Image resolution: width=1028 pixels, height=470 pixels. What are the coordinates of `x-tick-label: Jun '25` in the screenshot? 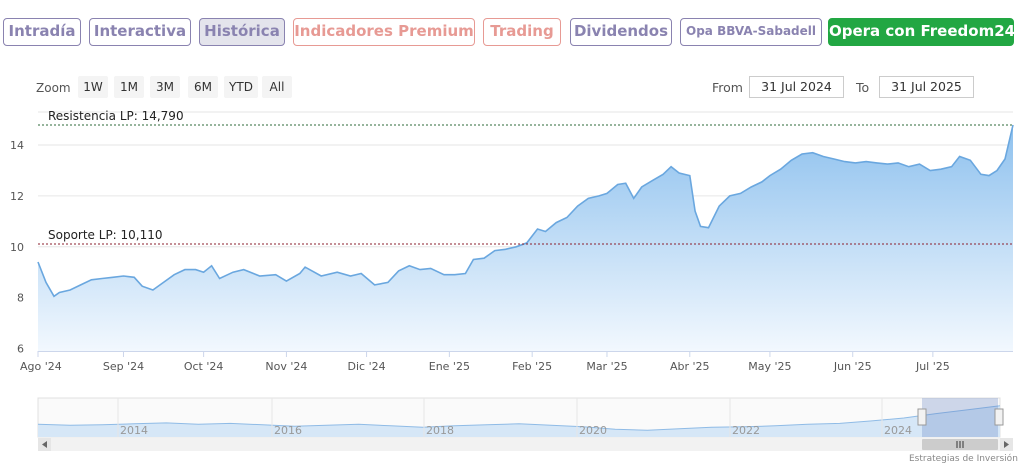 It's located at (852, 366).